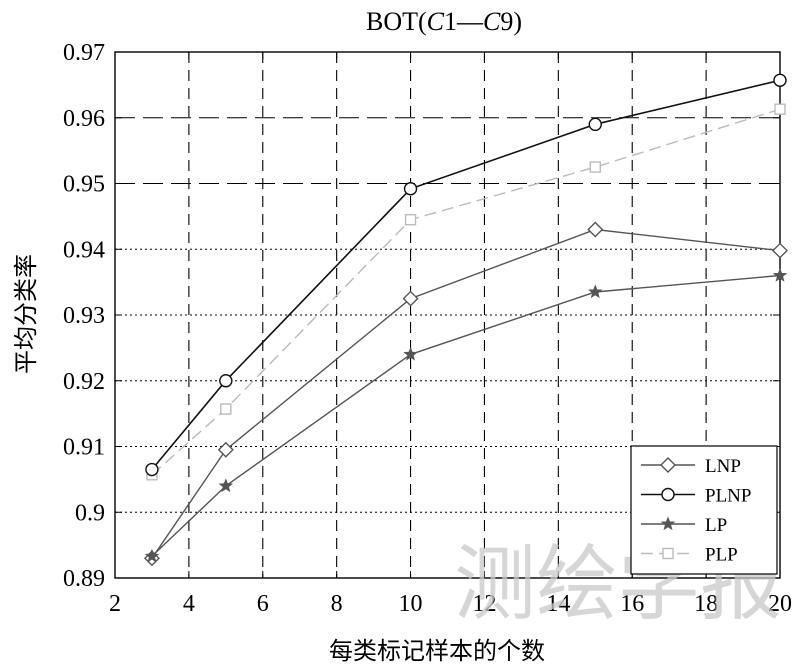 The width and height of the screenshot is (800, 669). I want to click on x-axis-title: 每类标记样本的个数, so click(437, 651).